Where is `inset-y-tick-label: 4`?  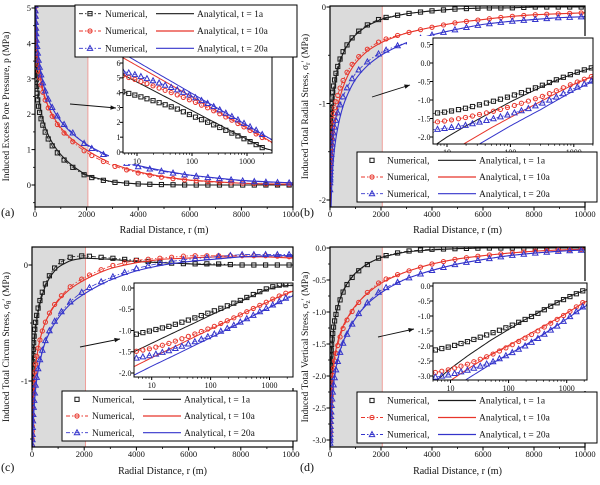
inset-y-tick-label: 4 is located at coordinates (119, 92).